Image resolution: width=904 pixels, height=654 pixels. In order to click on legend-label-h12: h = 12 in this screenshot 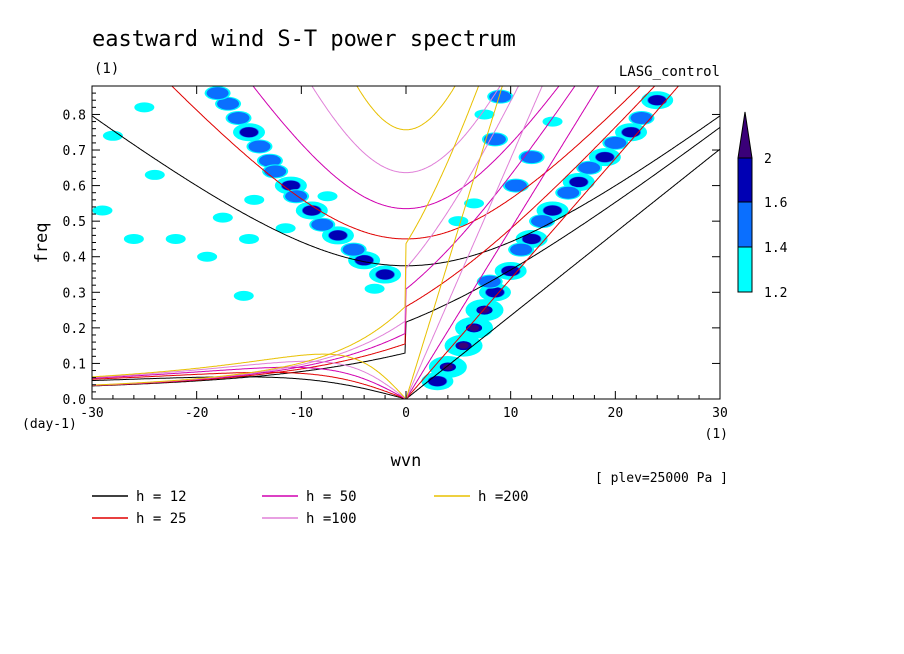, I will do `click(161, 497)`.